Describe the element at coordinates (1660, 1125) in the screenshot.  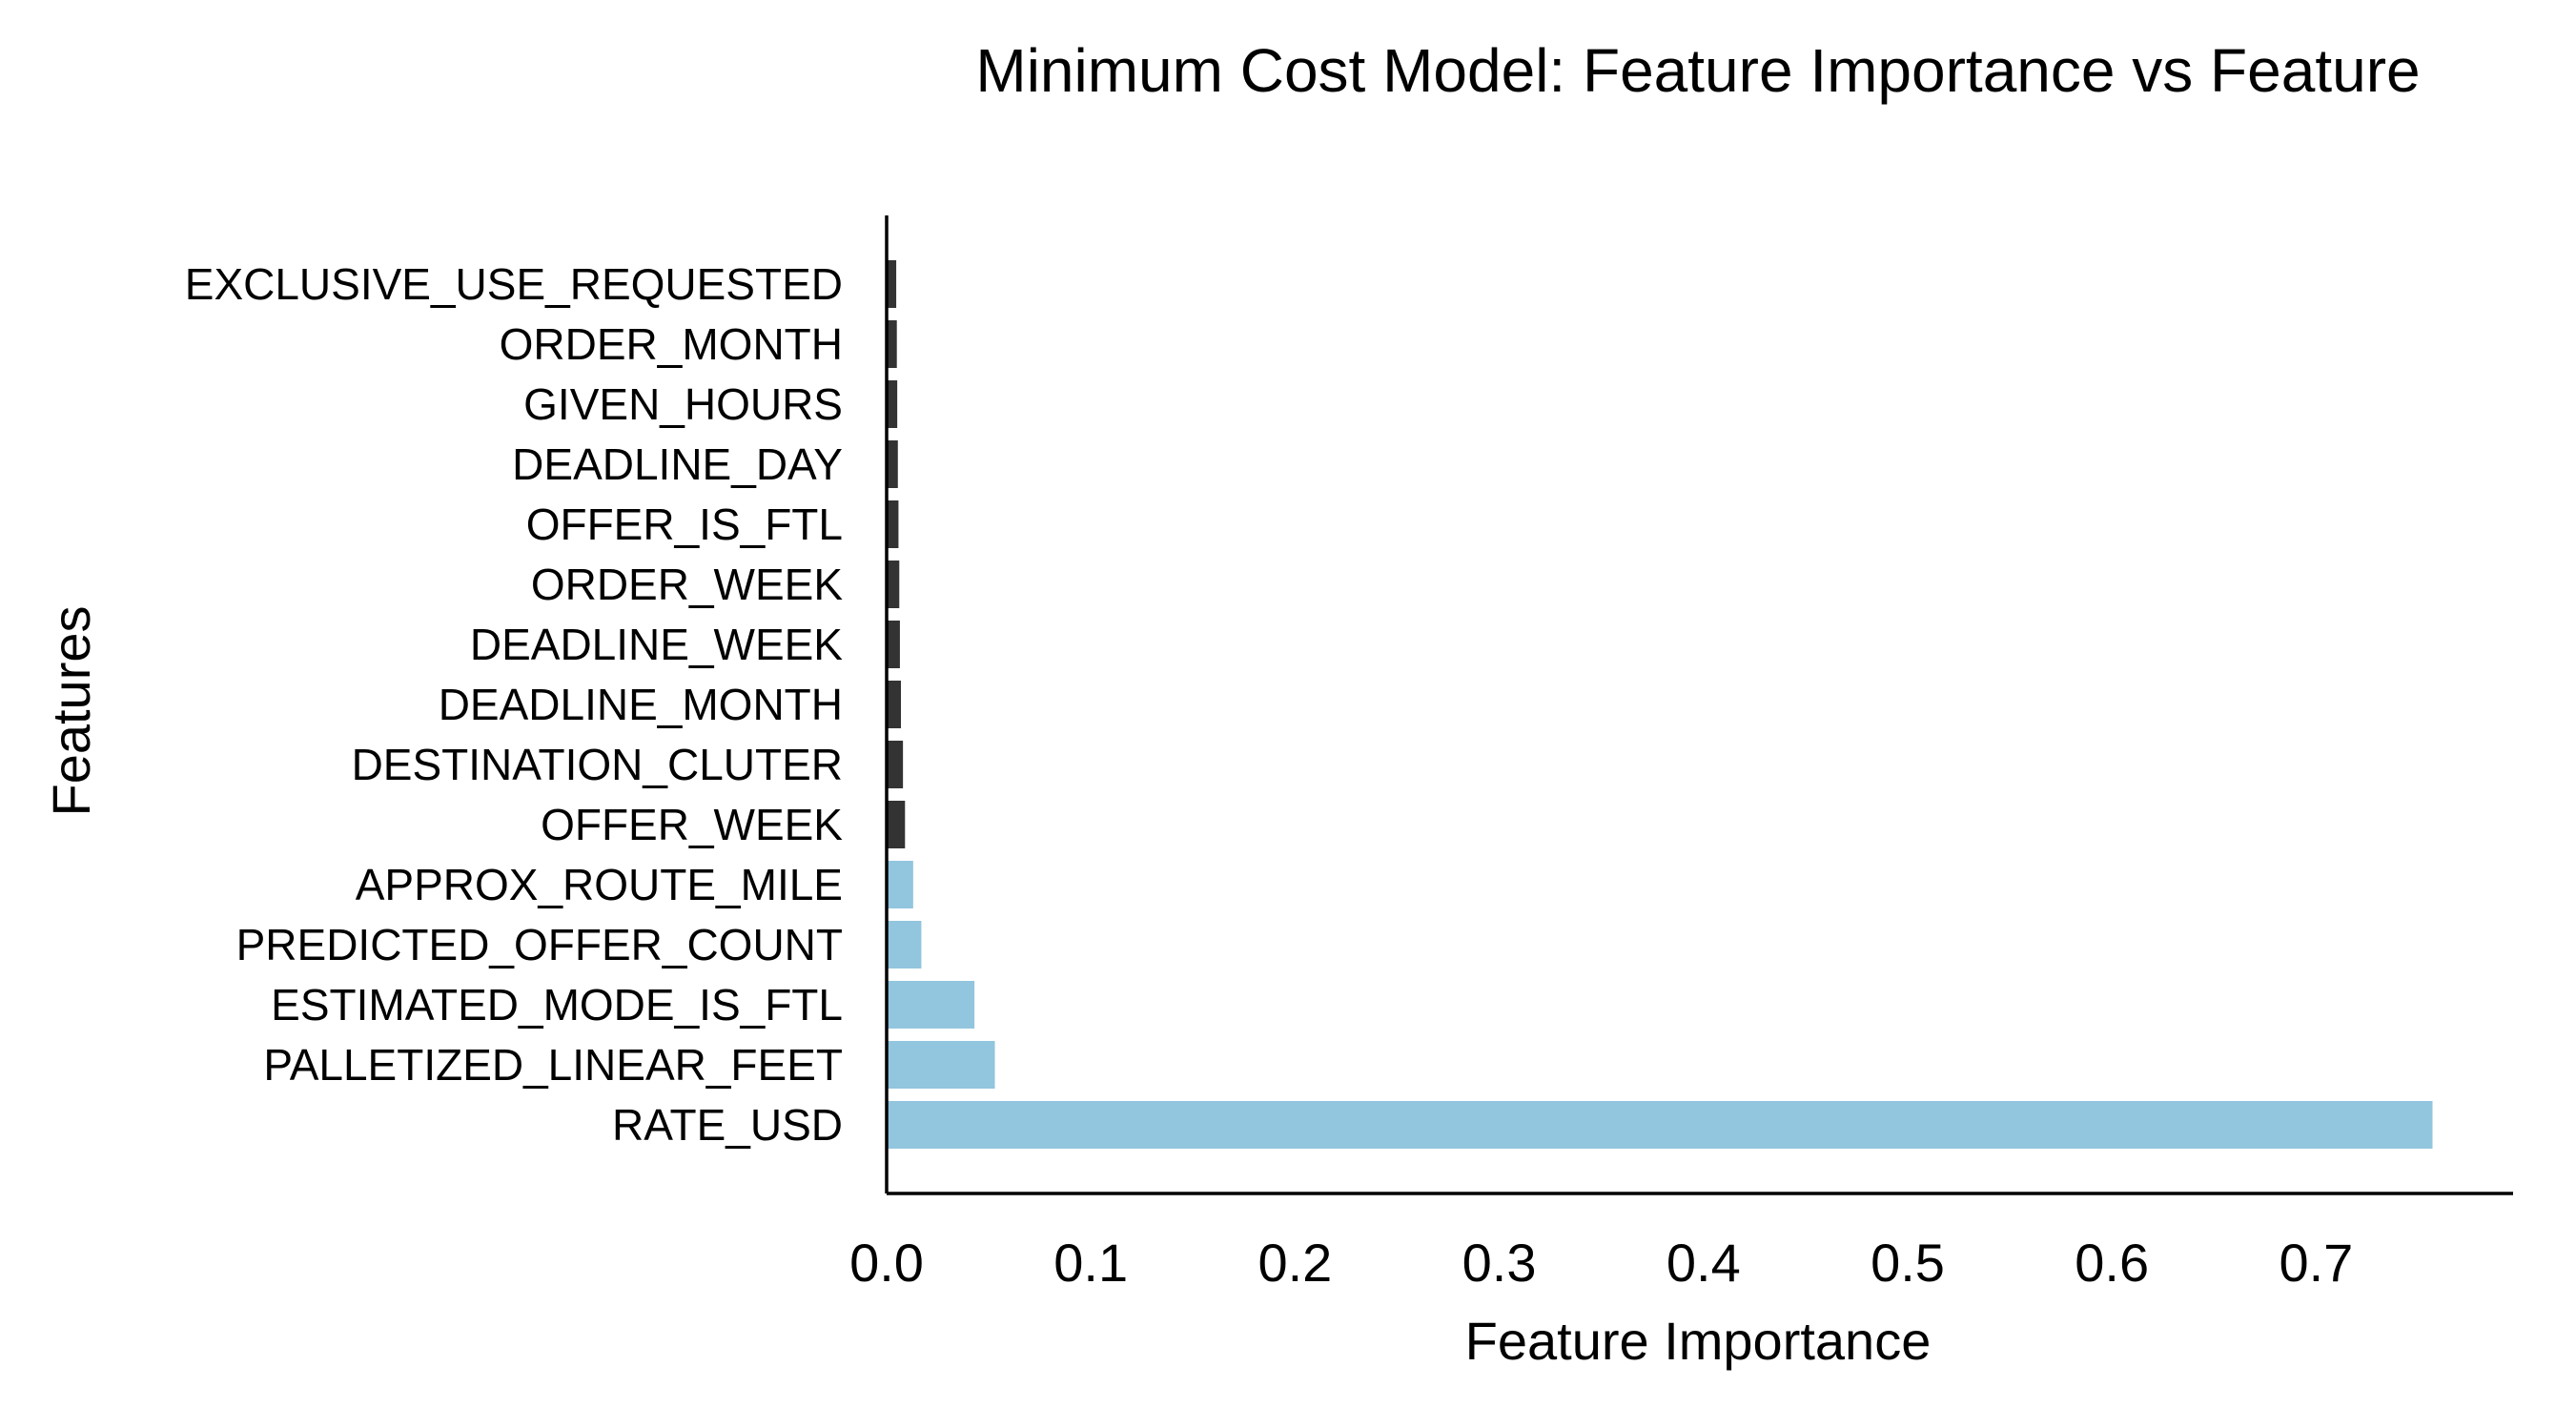
I see `bar-rate-usd` at that location.